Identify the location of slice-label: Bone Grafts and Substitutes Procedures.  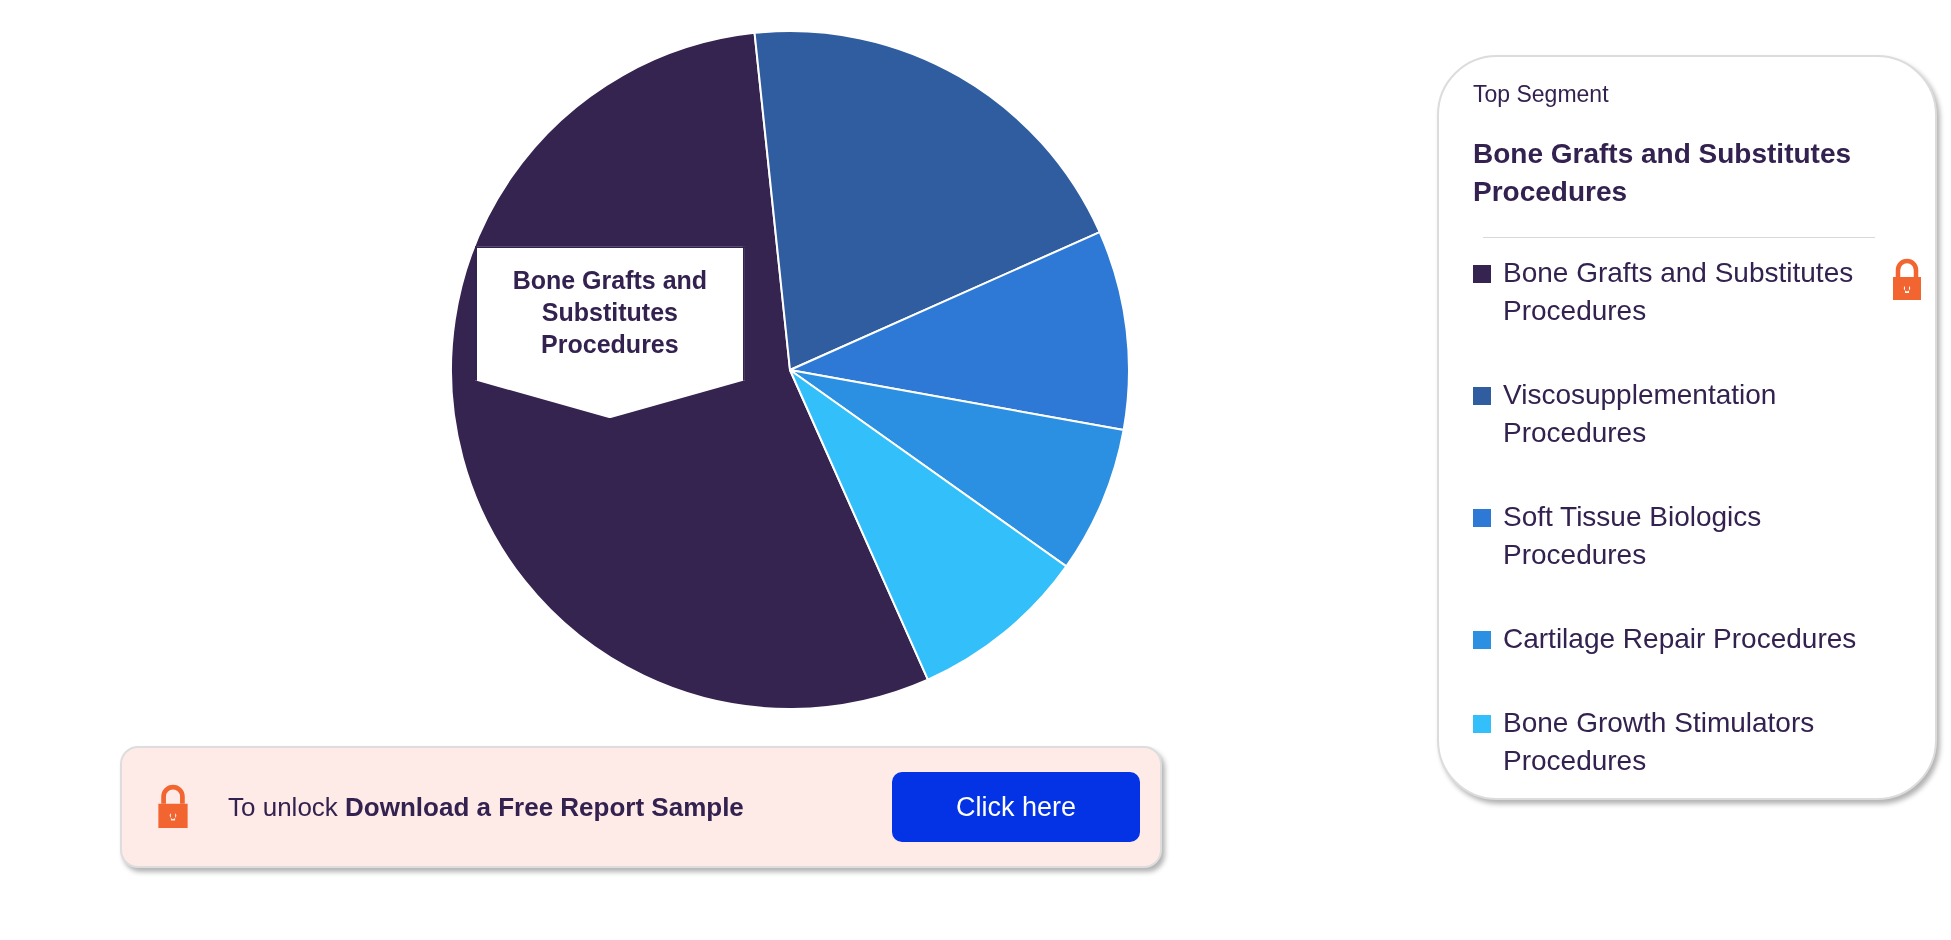
(610, 312).